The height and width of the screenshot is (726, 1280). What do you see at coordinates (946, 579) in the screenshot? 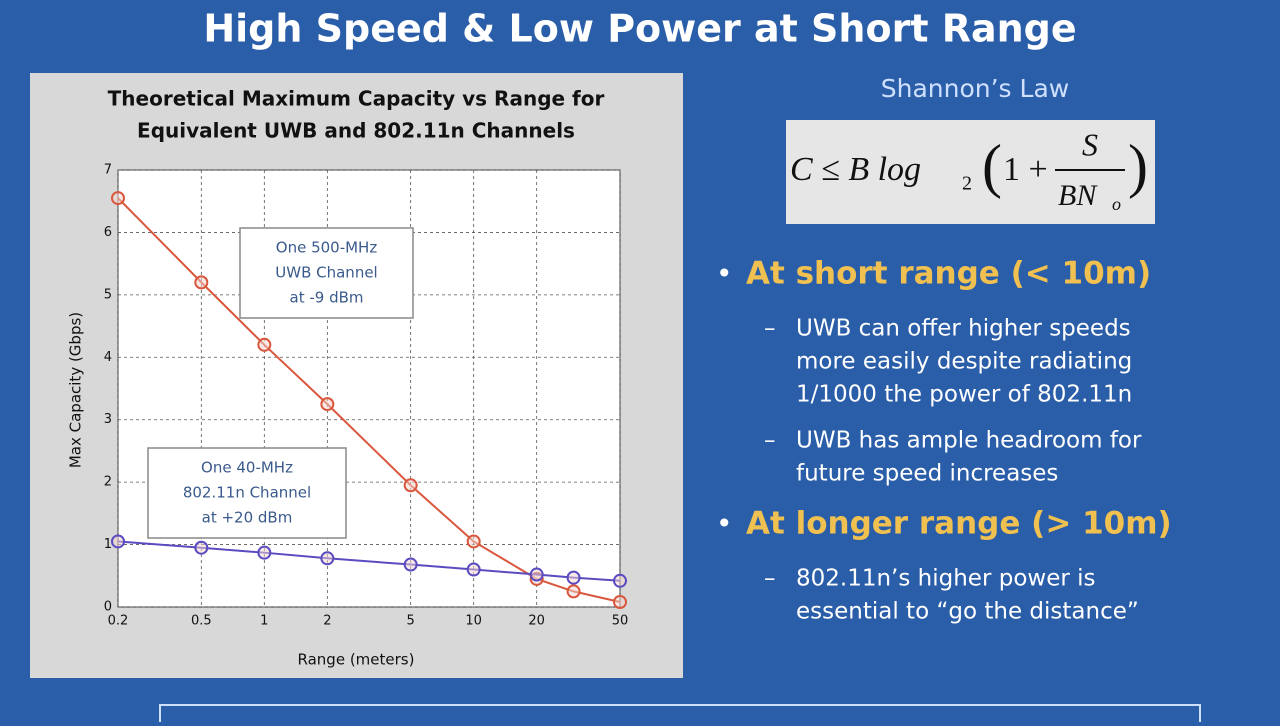
I see `sub-bullet-text: 802.11n’s higher power is` at bounding box center [946, 579].